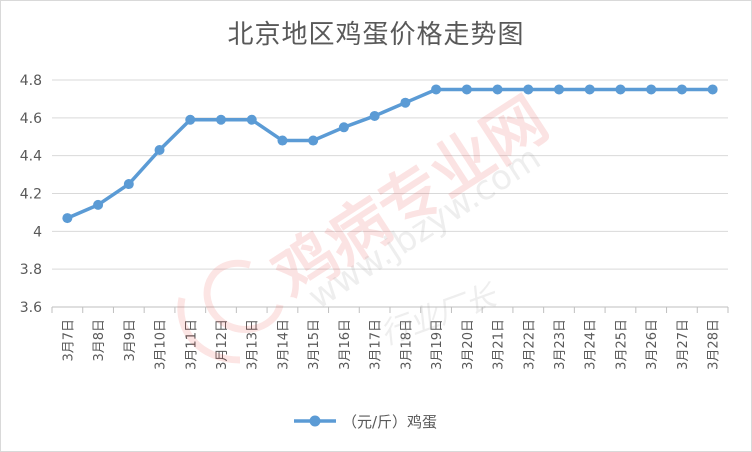  I want to click on x-tick-label: 3月8日, so click(99, 340).